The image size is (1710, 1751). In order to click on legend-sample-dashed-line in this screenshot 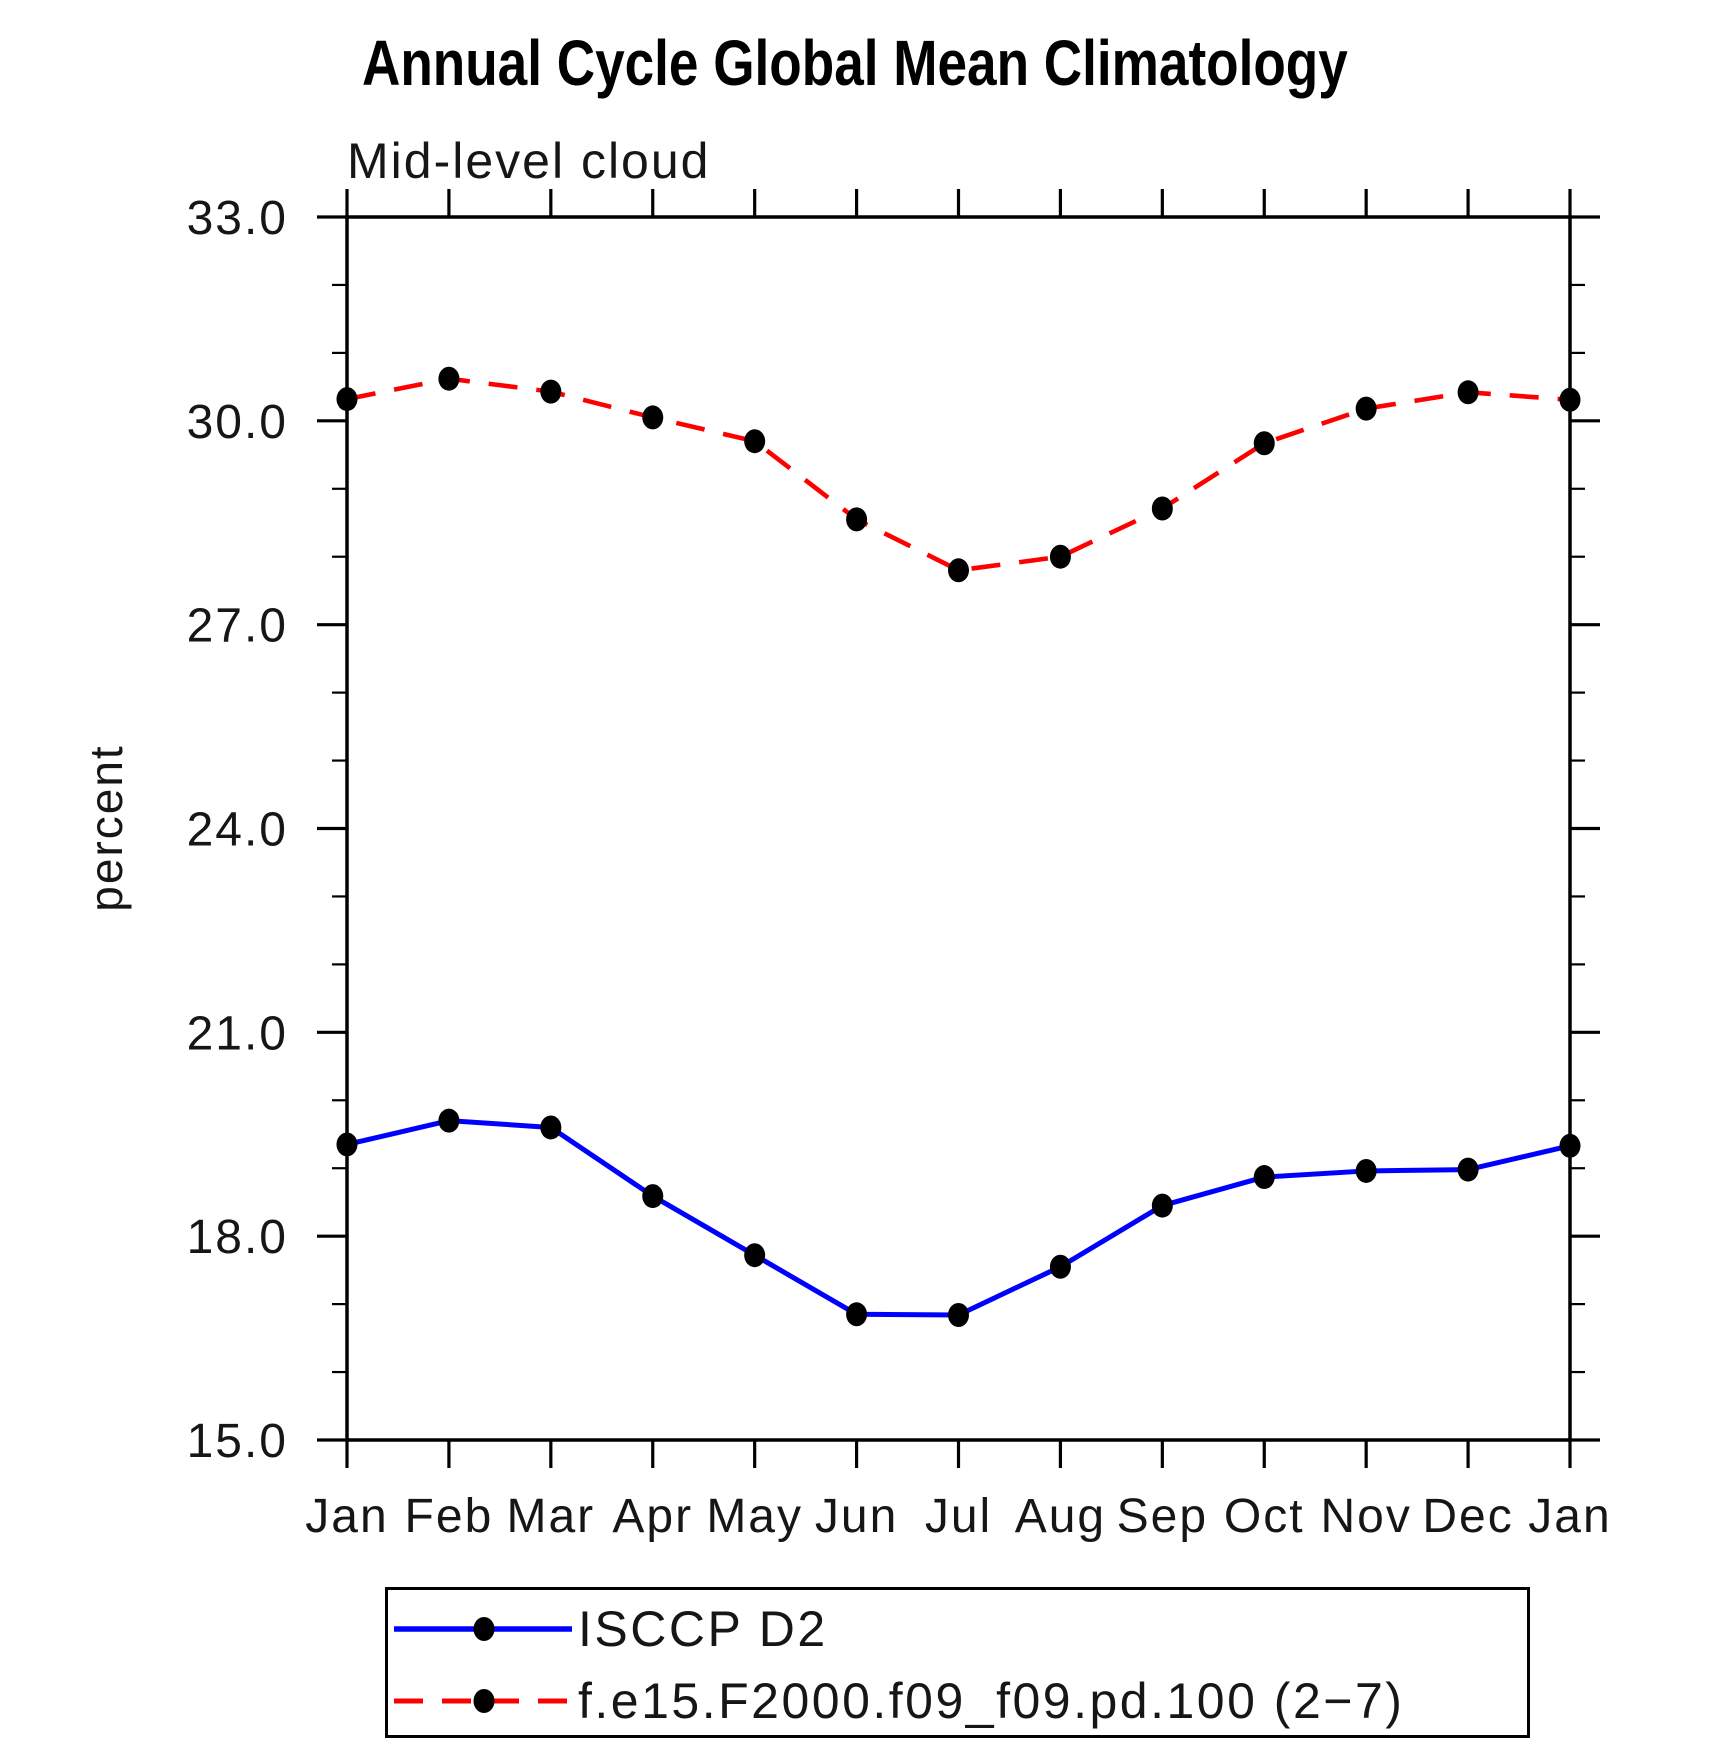, I will do `click(483, 1701)`.